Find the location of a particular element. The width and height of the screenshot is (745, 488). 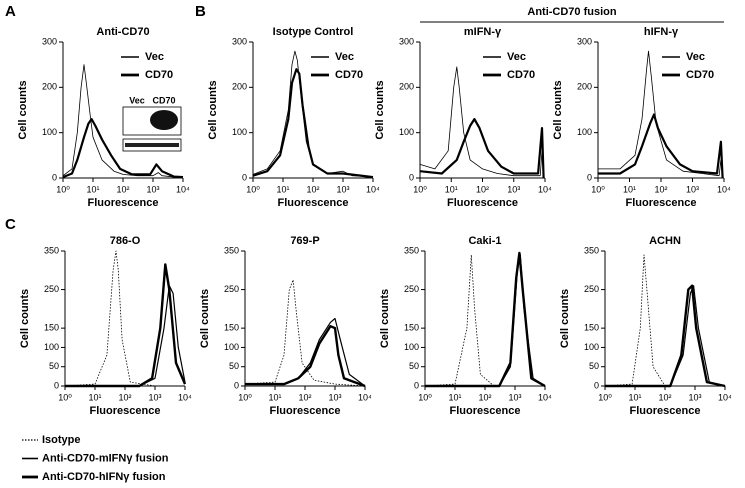

legend-label: Anti-CD70-mIFNγ fusion is located at coordinates (105, 458).